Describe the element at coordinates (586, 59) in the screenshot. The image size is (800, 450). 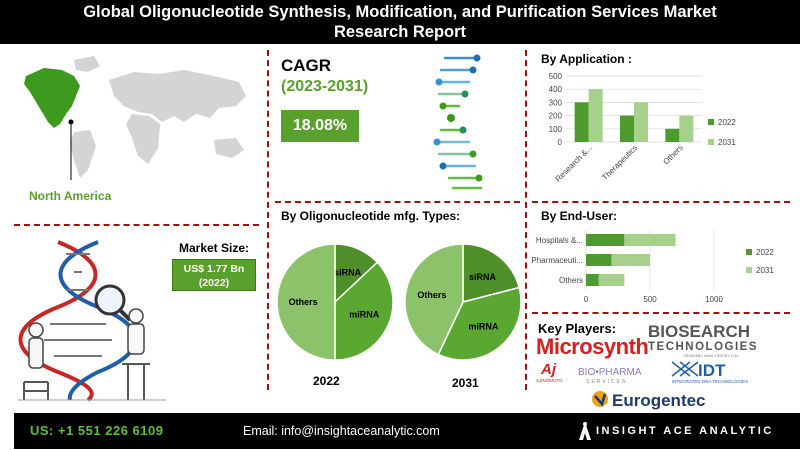
I see `application-chart-title: By Application :` at that location.